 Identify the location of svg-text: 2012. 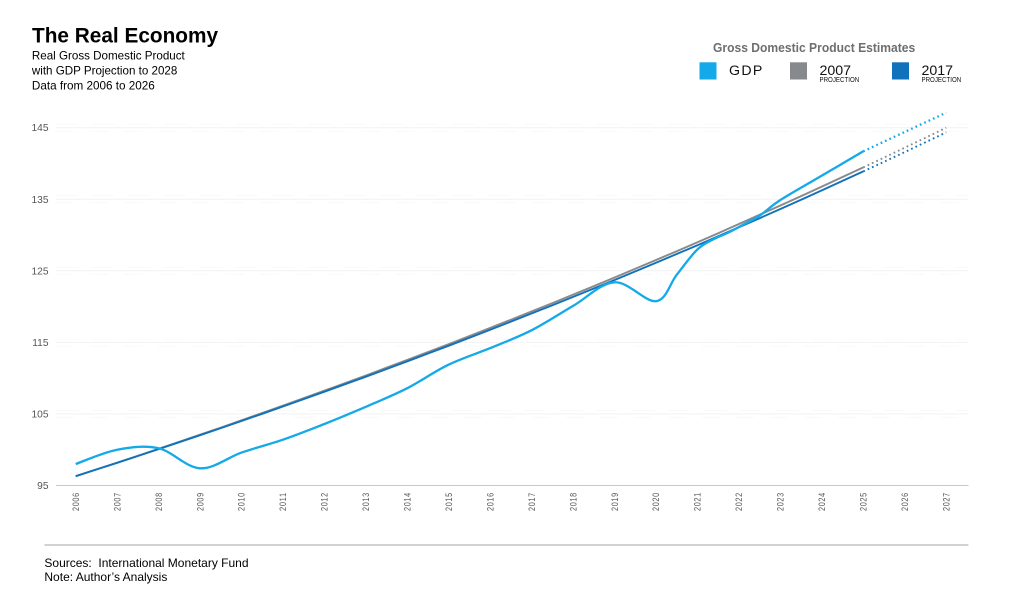
(325, 501).